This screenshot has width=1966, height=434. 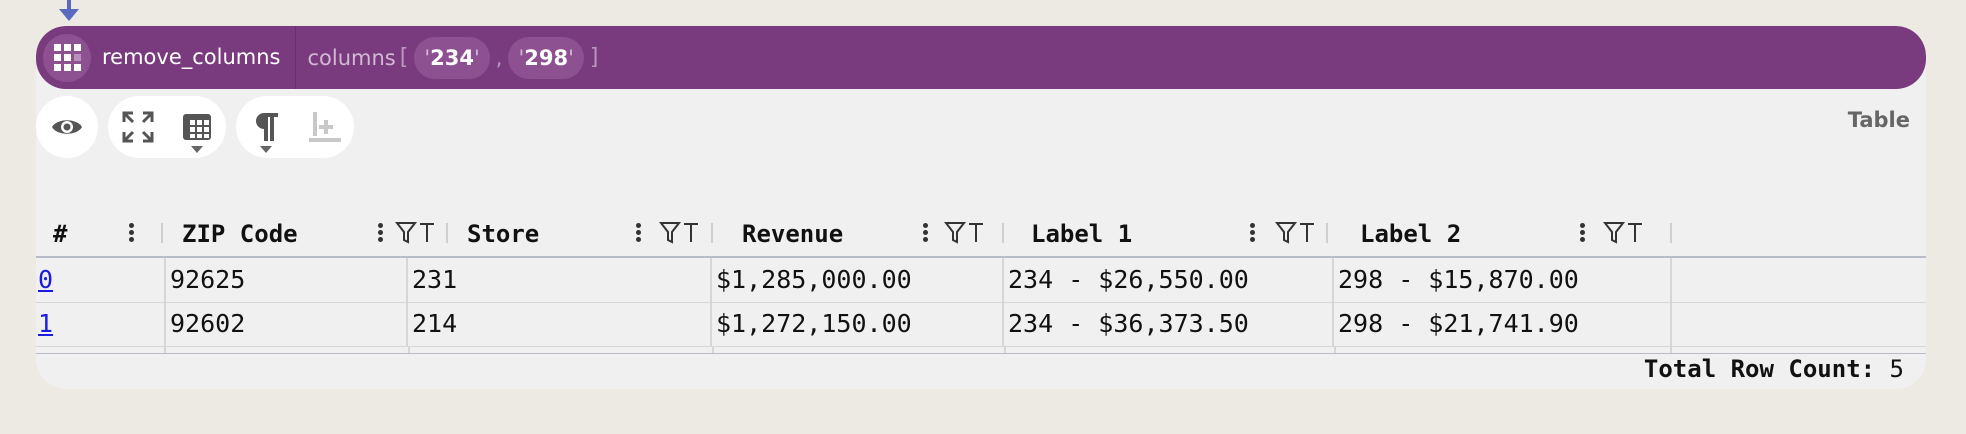 What do you see at coordinates (1503, 324) in the screenshot?
I see `table-cell: 298 - $21,741.90` at bounding box center [1503, 324].